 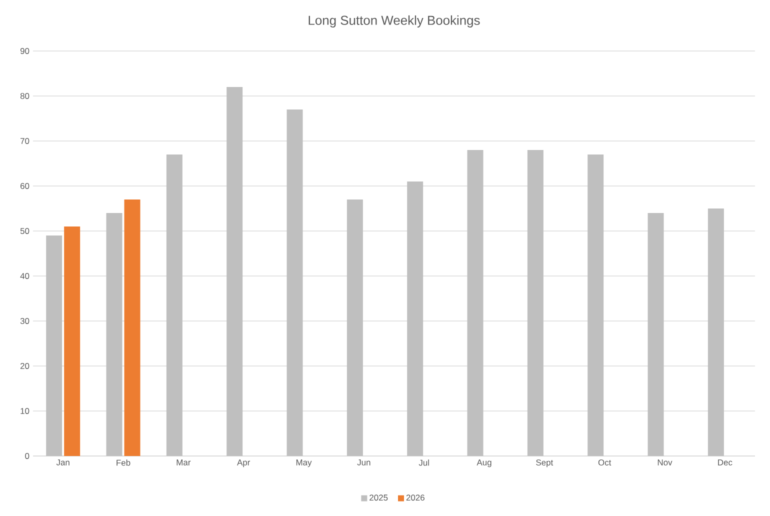 What do you see at coordinates (363, 463) in the screenshot?
I see `x-tick-label: Jun` at bounding box center [363, 463].